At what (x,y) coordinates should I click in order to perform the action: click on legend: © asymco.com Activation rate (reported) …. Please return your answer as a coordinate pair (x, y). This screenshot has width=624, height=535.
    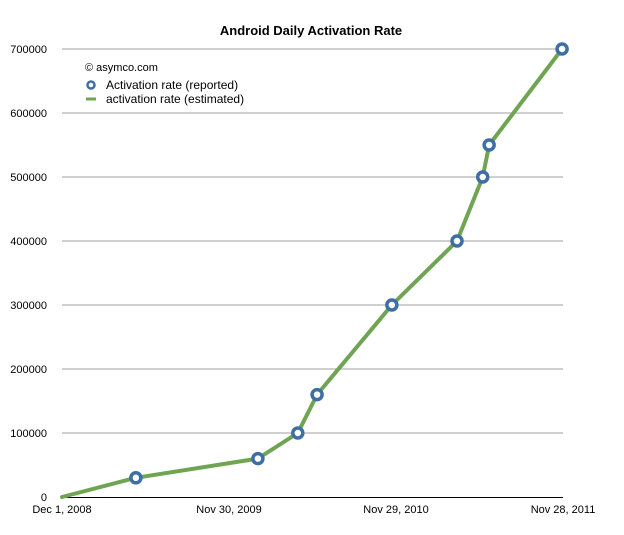
    Looking at the image, I should click on (164, 84).